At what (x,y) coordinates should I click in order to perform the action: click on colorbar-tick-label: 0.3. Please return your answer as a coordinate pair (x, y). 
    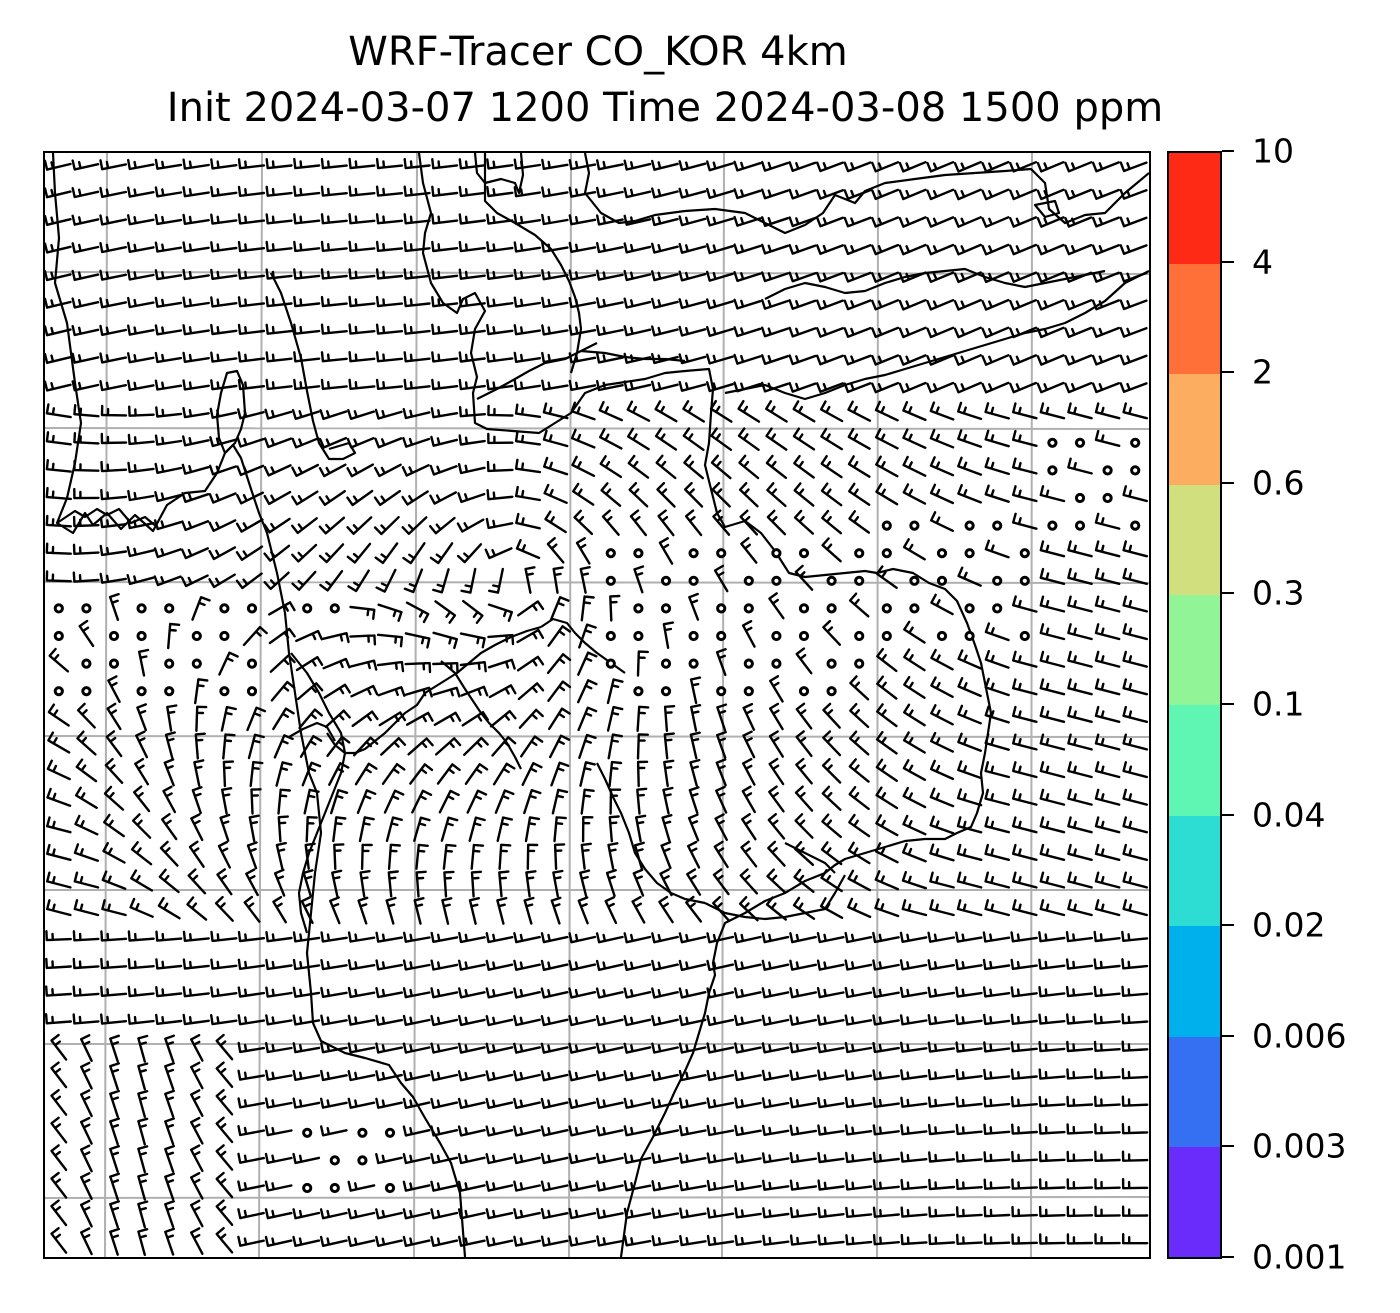
    Looking at the image, I should click on (1278, 593).